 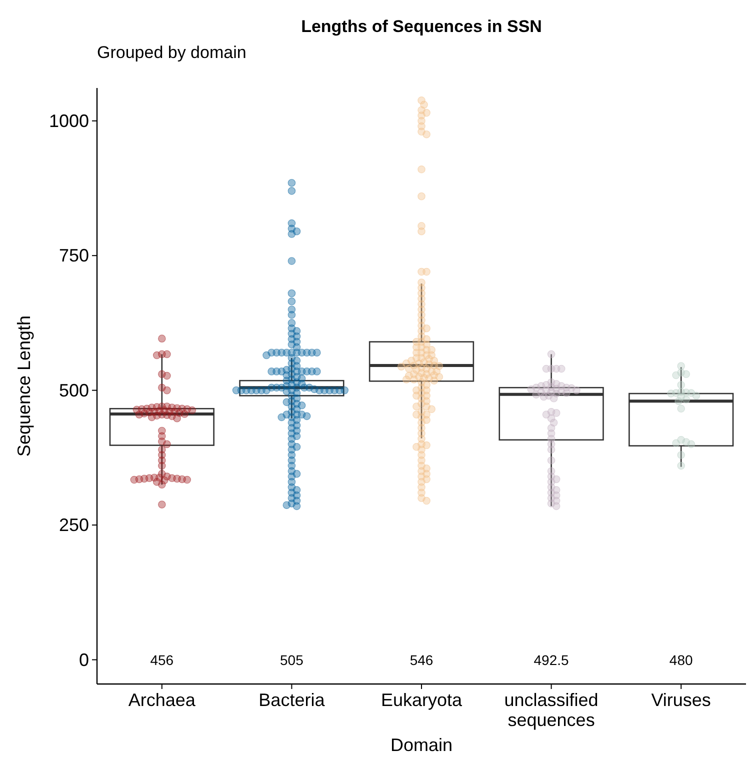 I want to click on chart-subtitle: Grouped by domain, so click(x=171, y=52).